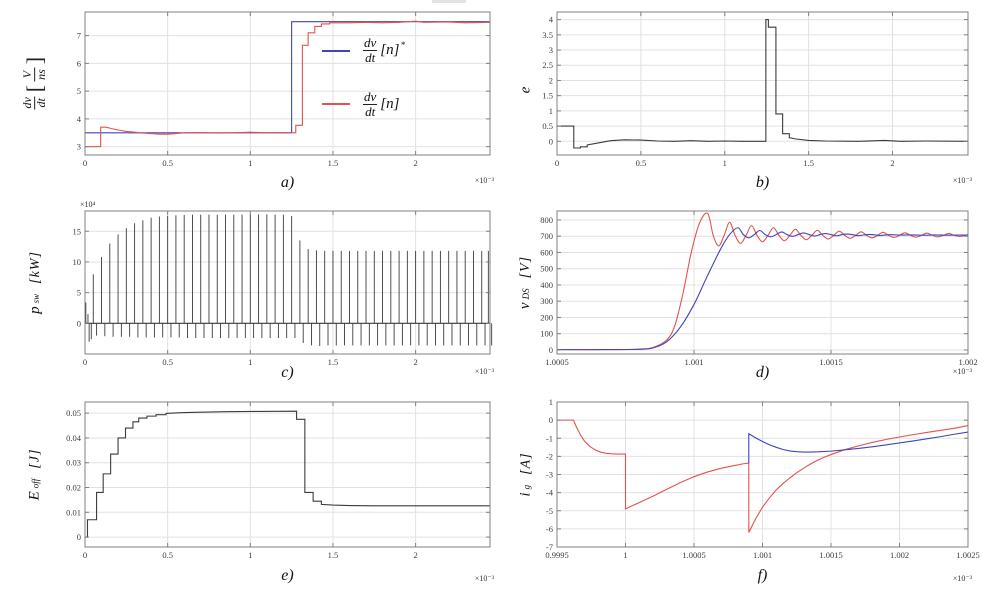  I want to click on svg-text: 10, so click(77, 262).